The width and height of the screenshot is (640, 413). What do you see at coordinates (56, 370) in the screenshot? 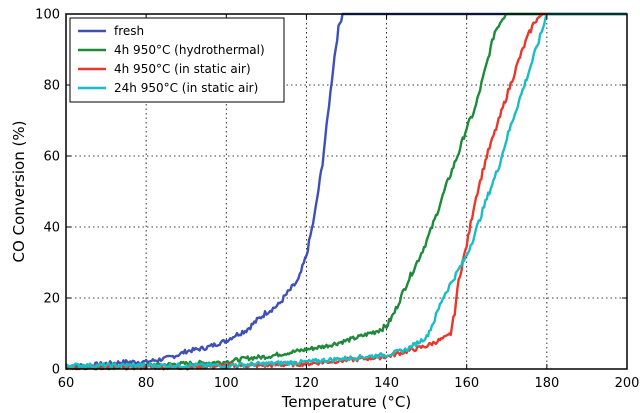
I see `y-tick-label: 0` at bounding box center [56, 370].